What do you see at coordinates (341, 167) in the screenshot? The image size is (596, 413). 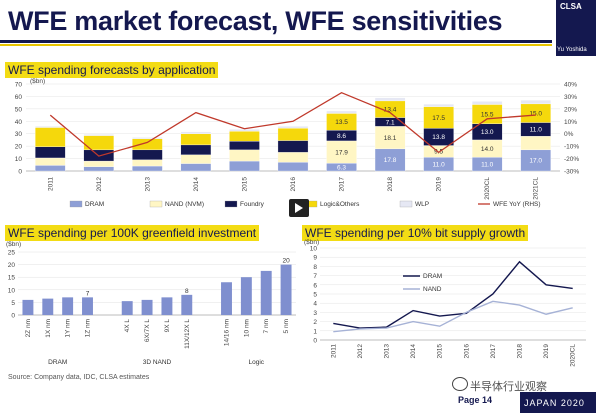 I see `bar-data-label: 6.3` at bounding box center [341, 167].